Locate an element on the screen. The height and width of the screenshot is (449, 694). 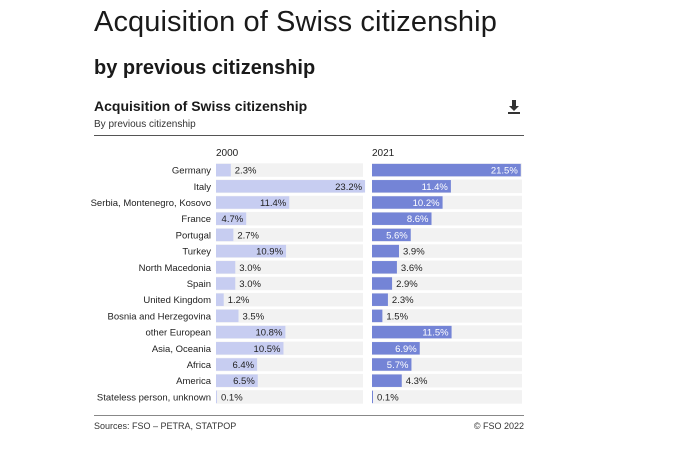
data-label-2000: 23.2% is located at coordinates (348, 187).